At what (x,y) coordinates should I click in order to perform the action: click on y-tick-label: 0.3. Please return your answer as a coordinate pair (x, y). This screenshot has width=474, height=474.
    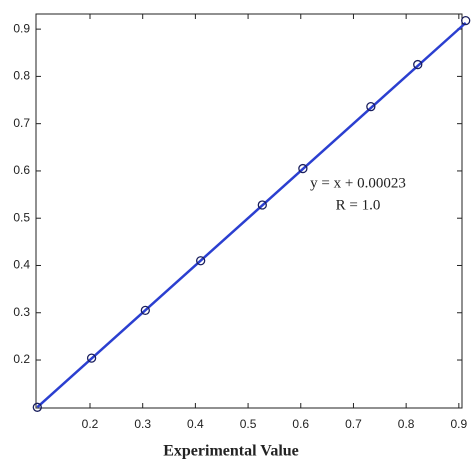
    Looking at the image, I should click on (21, 312).